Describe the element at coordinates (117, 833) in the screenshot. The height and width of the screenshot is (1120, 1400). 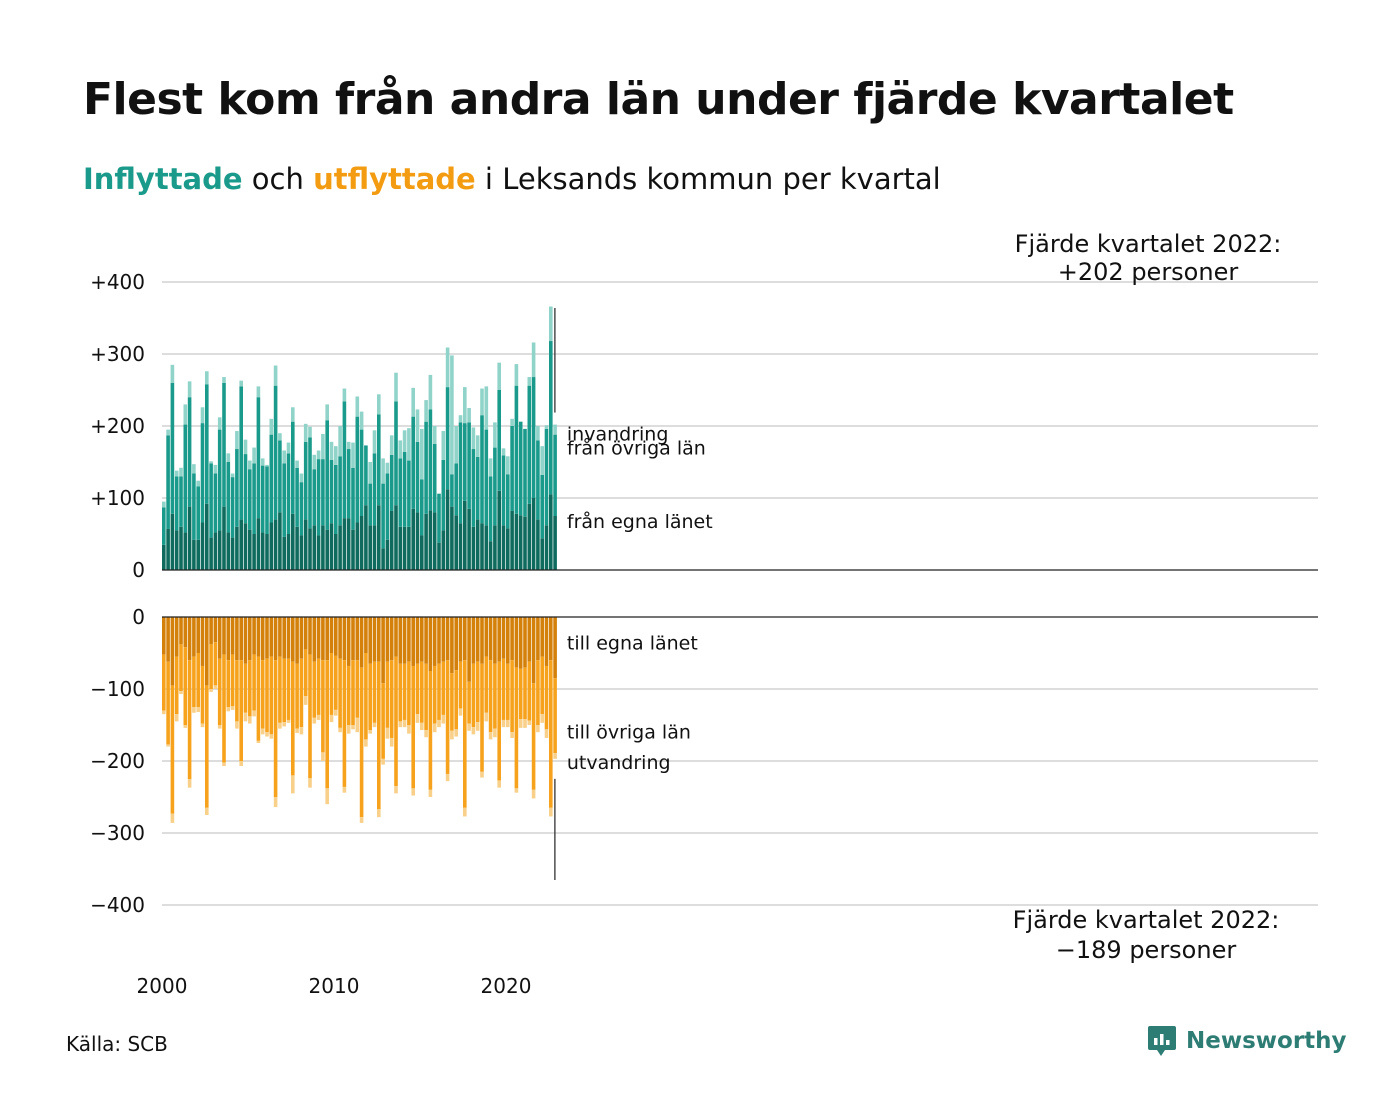
I see `y-tick-label-bottom: −300` at that location.